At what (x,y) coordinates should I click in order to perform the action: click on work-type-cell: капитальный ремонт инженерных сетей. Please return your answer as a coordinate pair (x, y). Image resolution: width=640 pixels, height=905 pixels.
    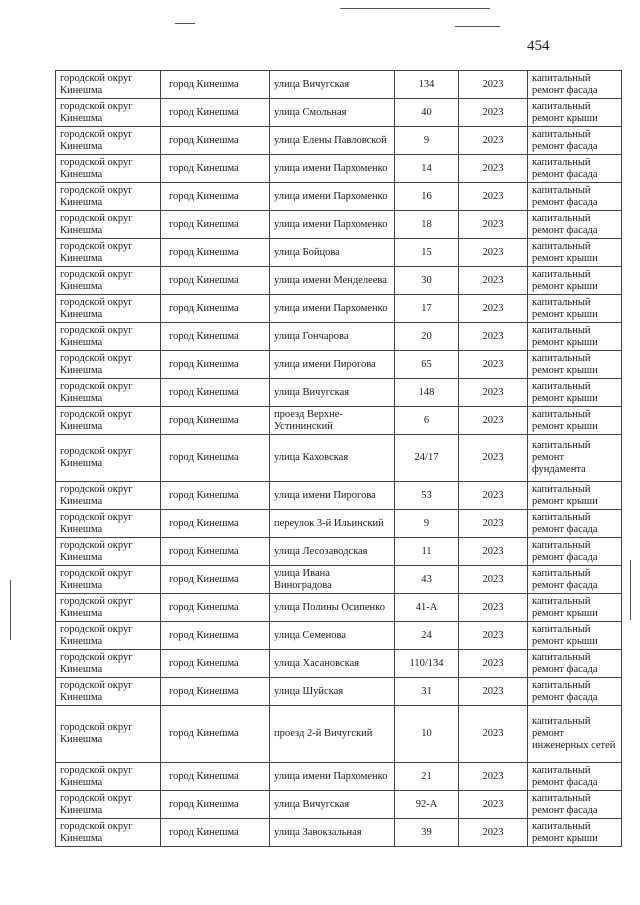
    Looking at the image, I should click on (574, 734).